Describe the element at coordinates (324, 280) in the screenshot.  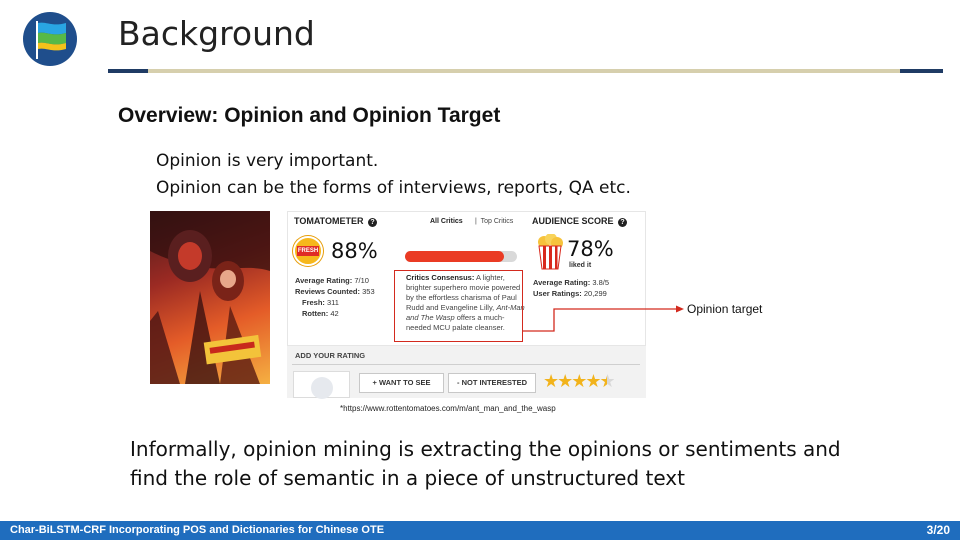
I see `avg-rating-label: Average Rating:` at that location.